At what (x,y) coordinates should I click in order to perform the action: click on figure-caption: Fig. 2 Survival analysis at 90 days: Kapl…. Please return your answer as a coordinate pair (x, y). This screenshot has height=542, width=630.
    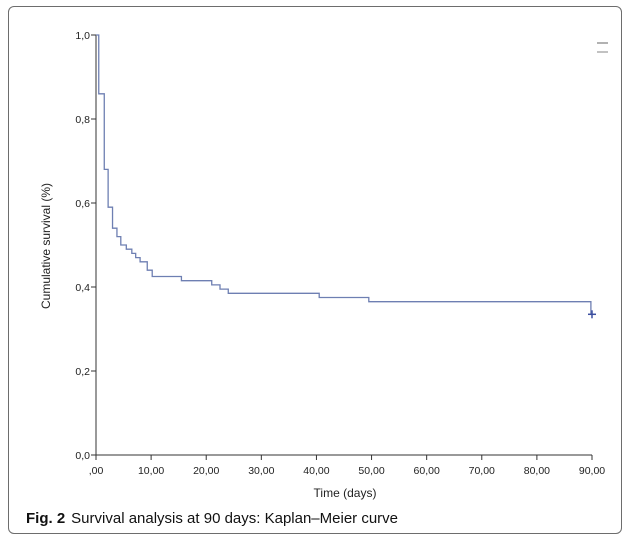
    Looking at the image, I should click on (321, 521).